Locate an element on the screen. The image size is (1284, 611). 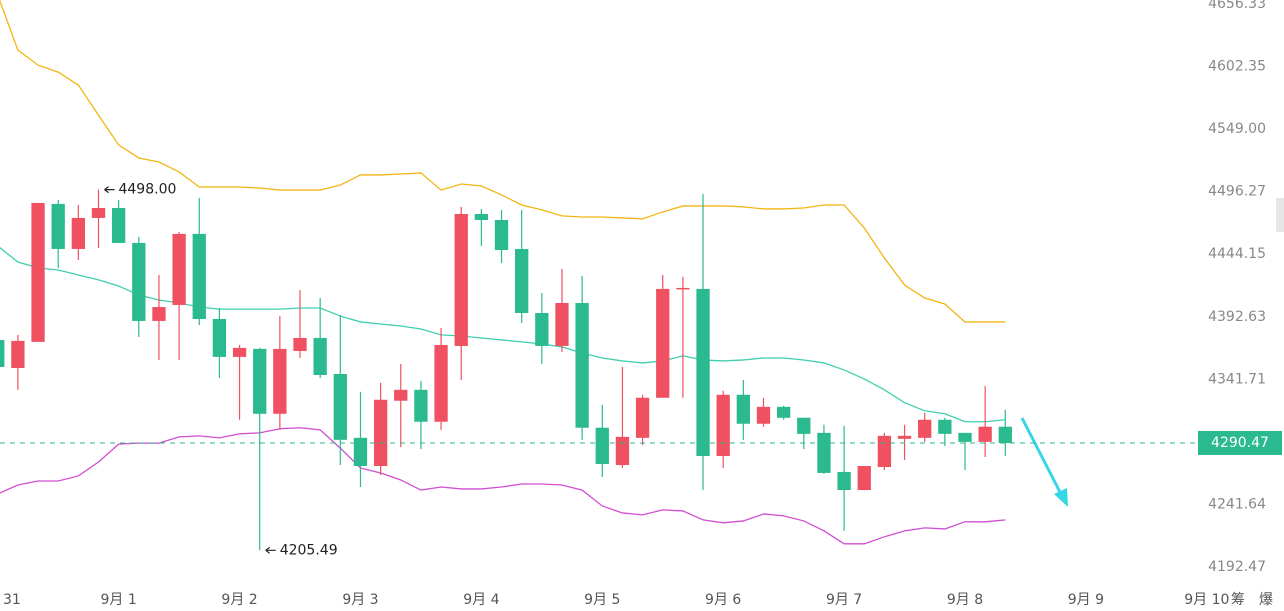
x-tick-label: 9月 6 is located at coordinates (723, 600).